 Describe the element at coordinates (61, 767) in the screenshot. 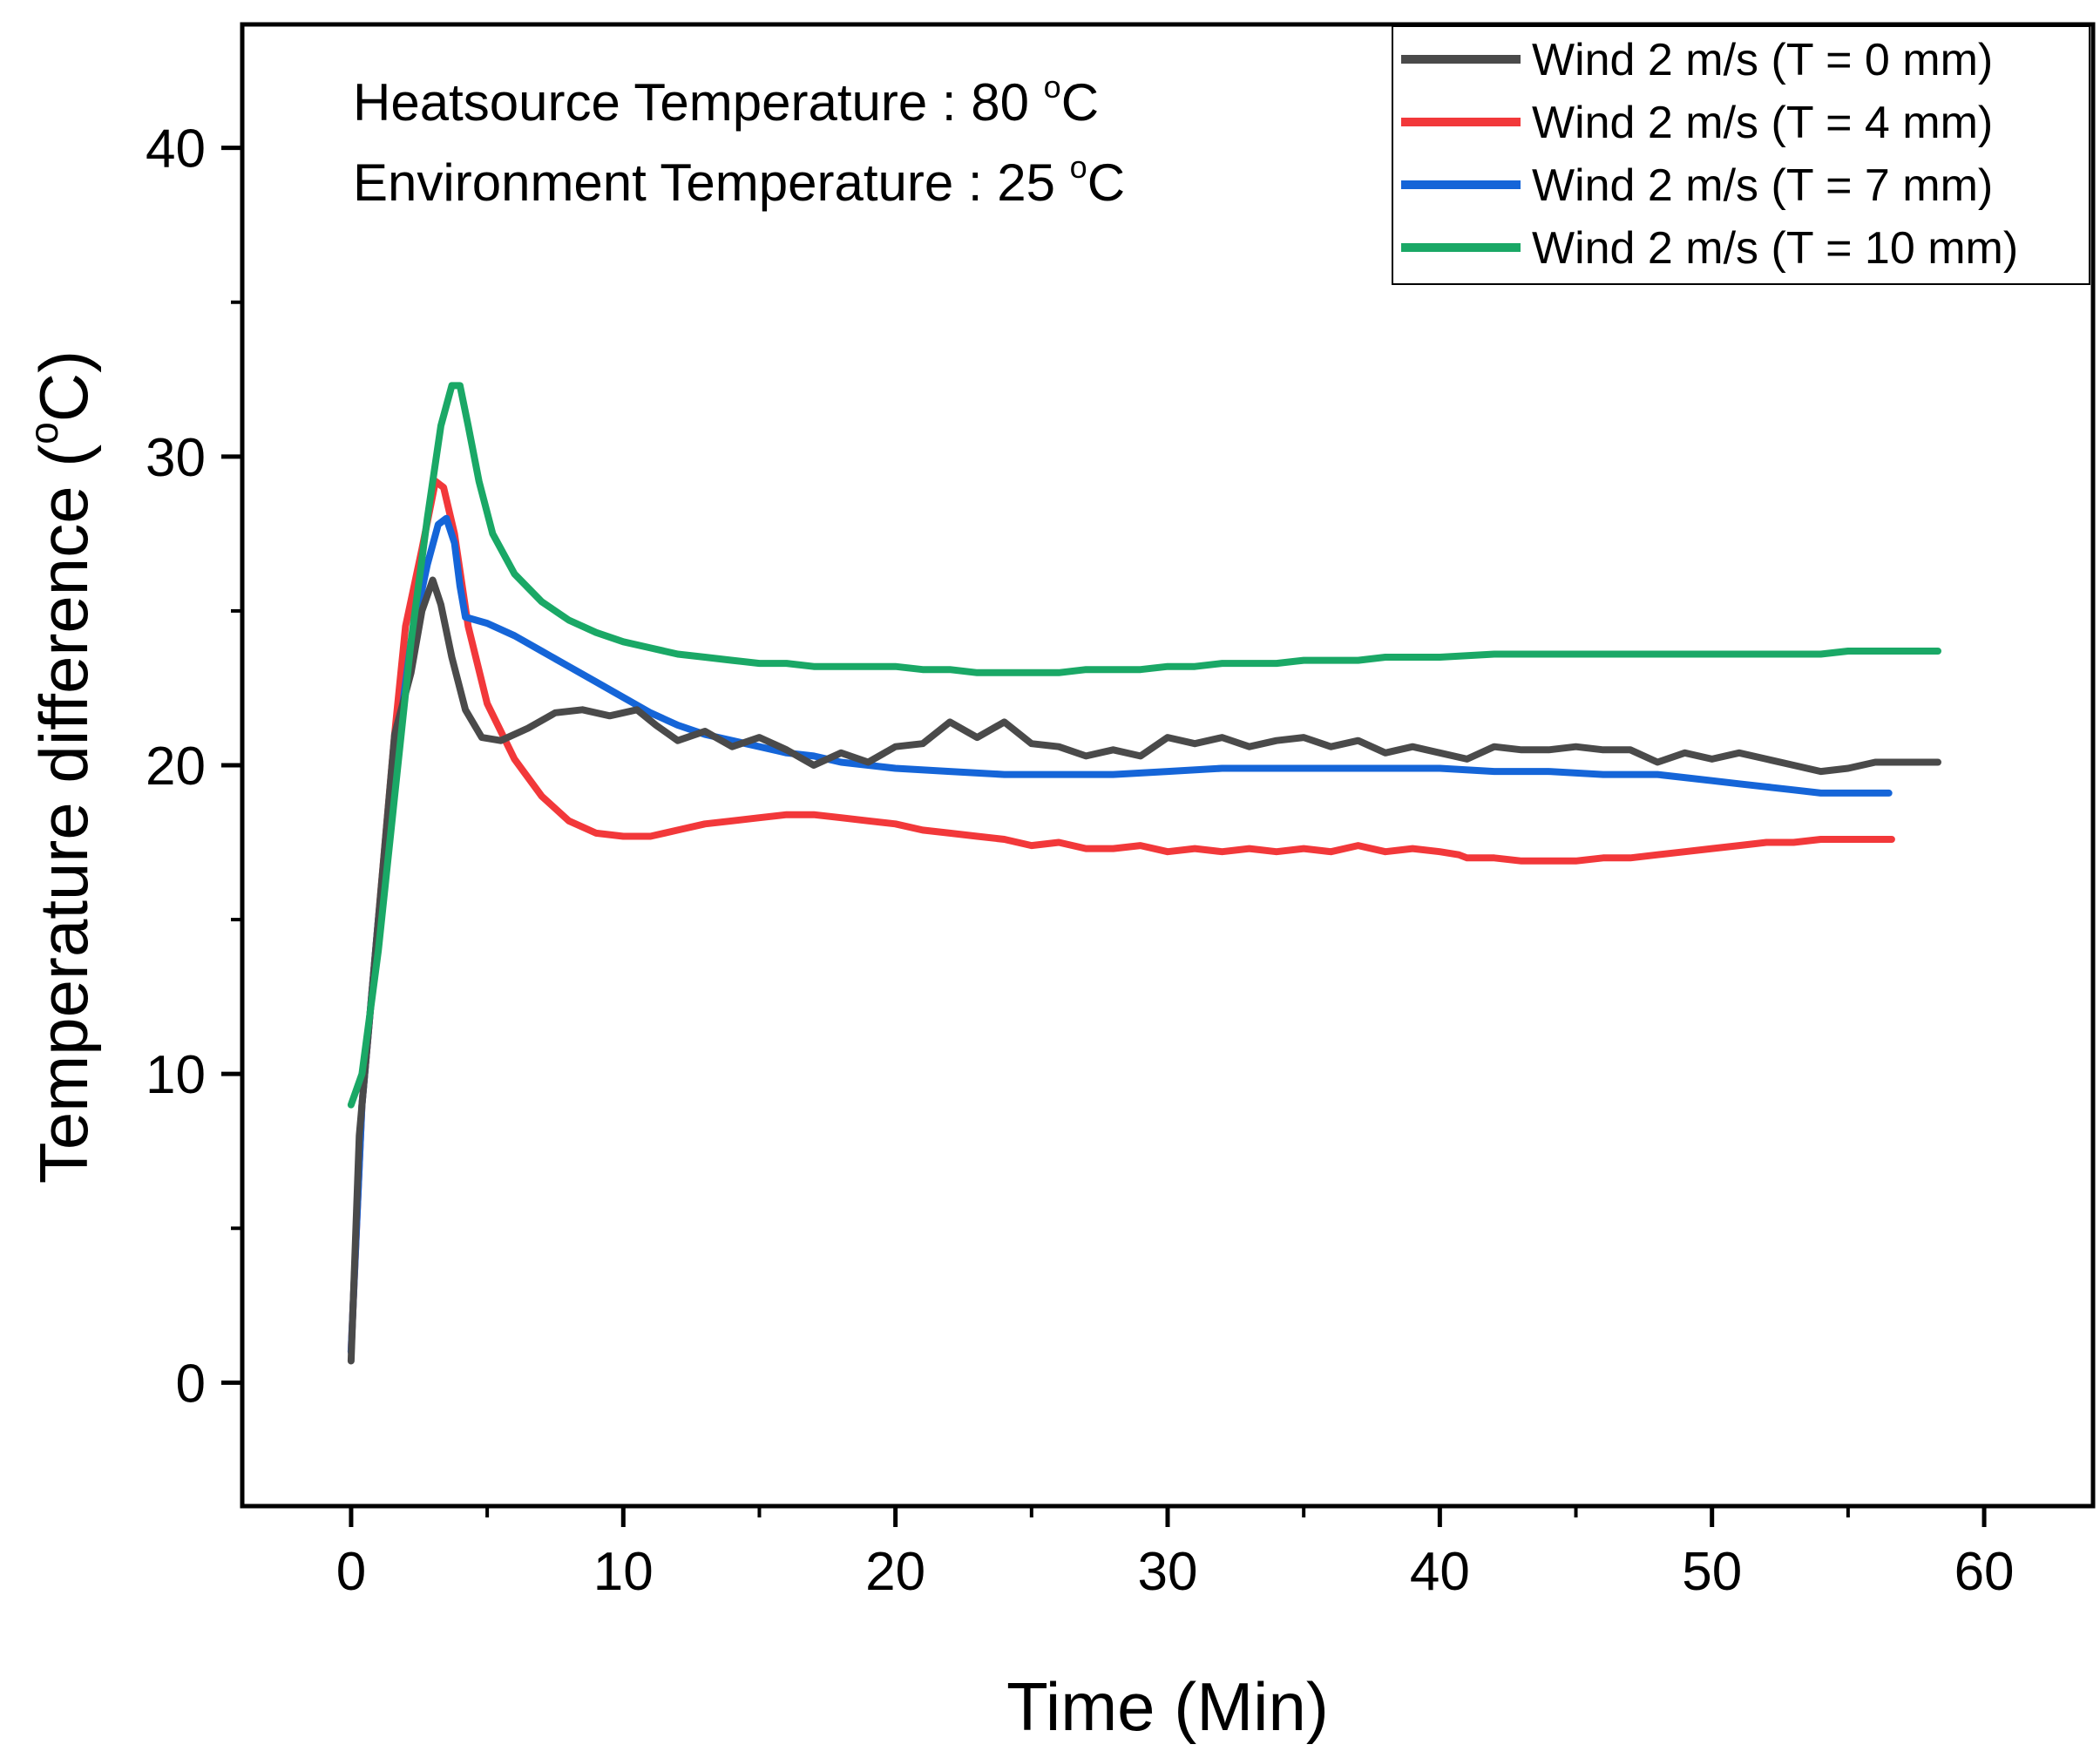

I see `y-axis-title: Temperature difference (oC)` at that location.